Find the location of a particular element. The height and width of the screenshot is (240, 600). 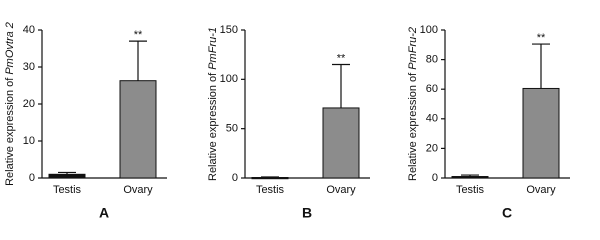

y-axis-label: Relative expression of PmFru-1 is located at coordinates (213, 104).